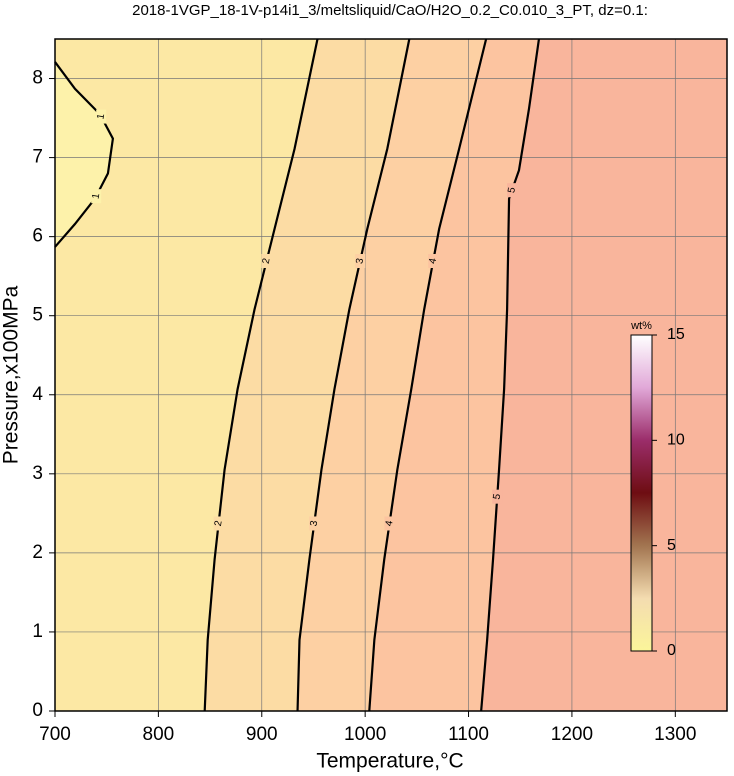 The width and height of the screenshot is (734, 776). What do you see at coordinates (468, 734) in the screenshot?
I see `x-tick-label: 1100` at bounding box center [468, 734].